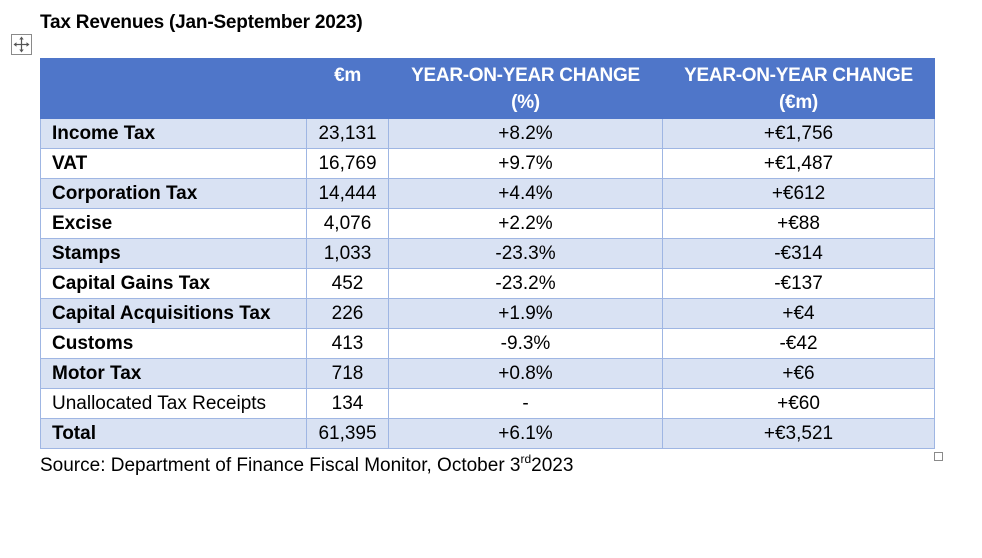  I want to click on row-label: Excise, so click(173, 223).